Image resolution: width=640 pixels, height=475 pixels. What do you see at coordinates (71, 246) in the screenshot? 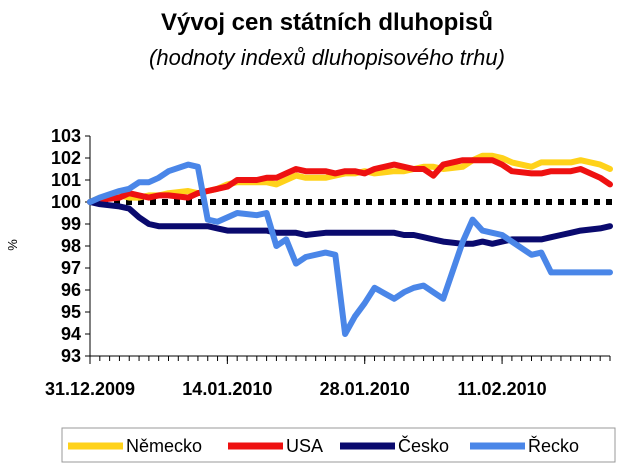
I see `y-tick-label: 98` at bounding box center [71, 246].